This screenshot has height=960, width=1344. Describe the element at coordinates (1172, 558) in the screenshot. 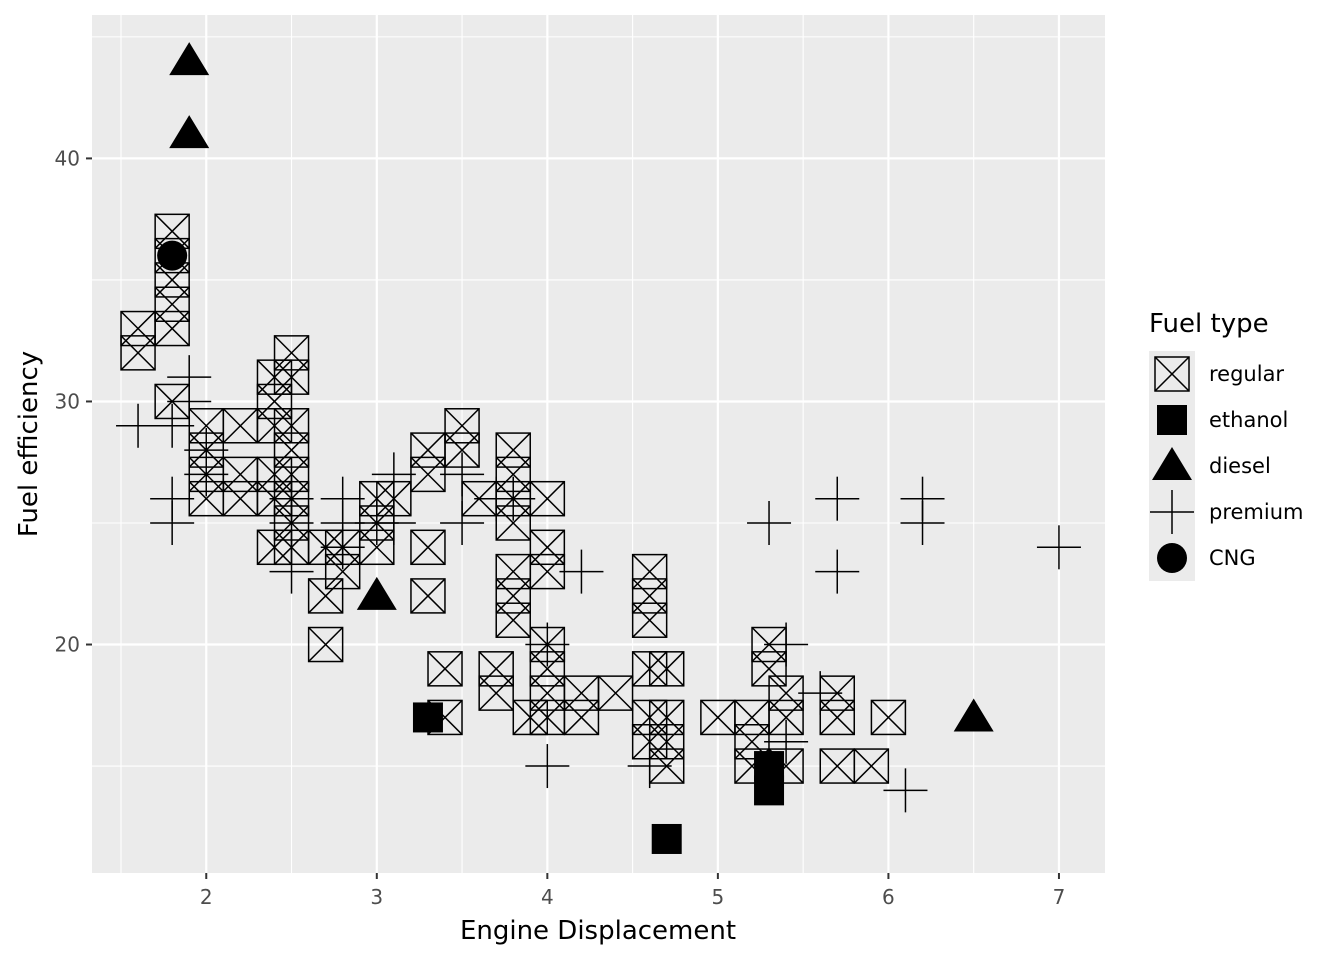

I see `legend-key-CNG` at that location.